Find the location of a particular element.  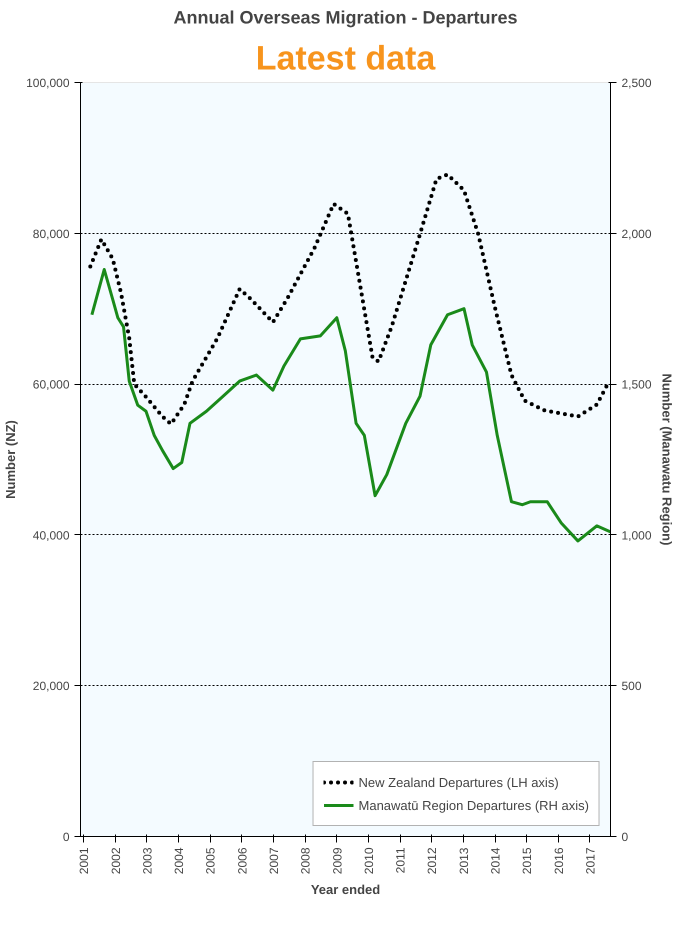

y2-tick-label: 1,000 is located at coordinates (637, 535).